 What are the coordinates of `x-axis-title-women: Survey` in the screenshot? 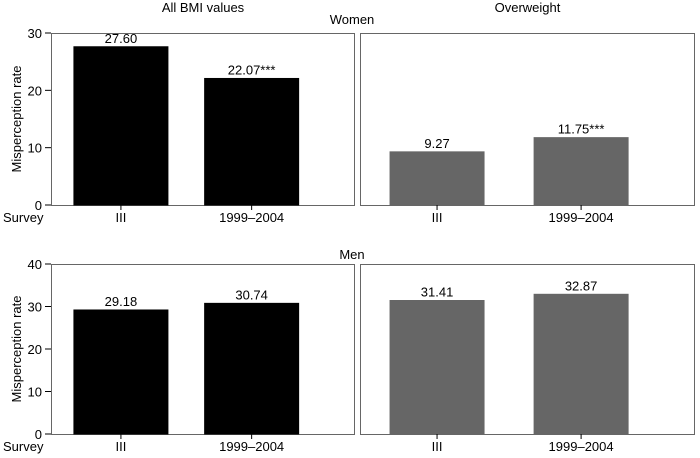 It's located at (23, 217).